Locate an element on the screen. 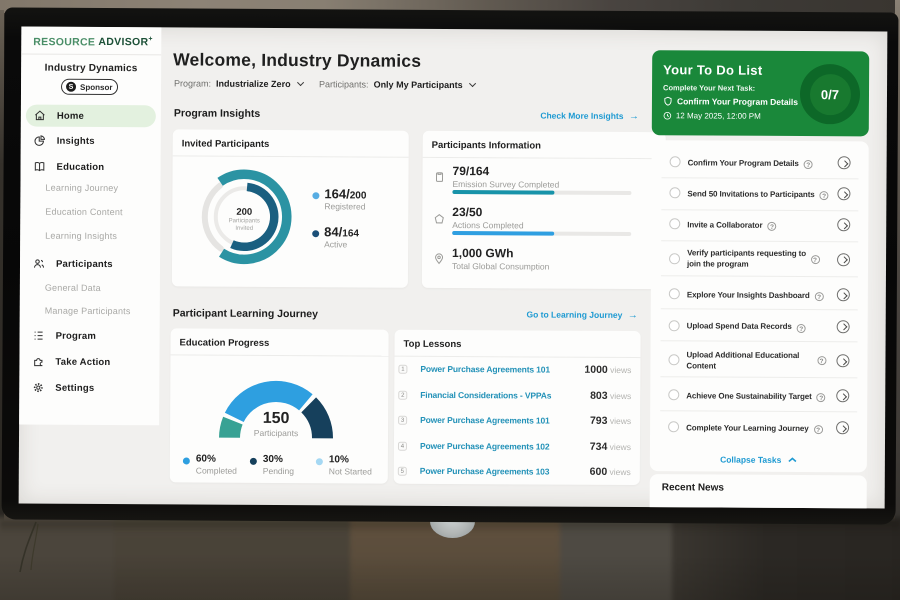 This screenshot has width=900, height=600. svg-text: 150 is located at coordinates (276, 418).